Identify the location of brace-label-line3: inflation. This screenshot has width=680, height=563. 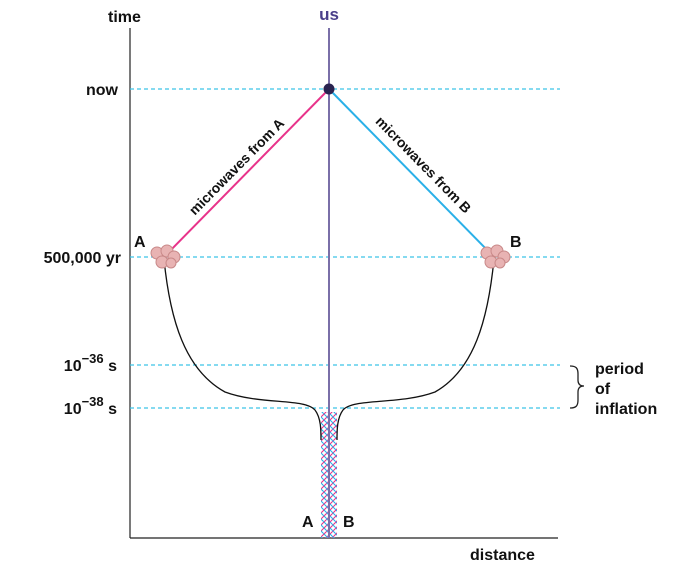
(626, 409).